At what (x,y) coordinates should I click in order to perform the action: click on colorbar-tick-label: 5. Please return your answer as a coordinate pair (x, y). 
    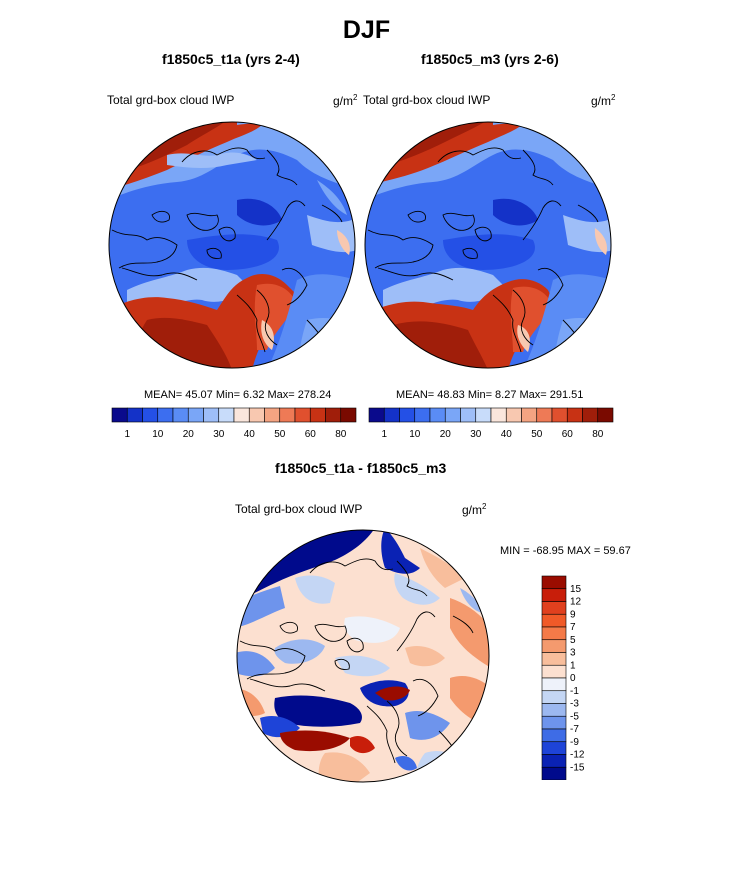
    Looking at the image, I should click on (573, 640).